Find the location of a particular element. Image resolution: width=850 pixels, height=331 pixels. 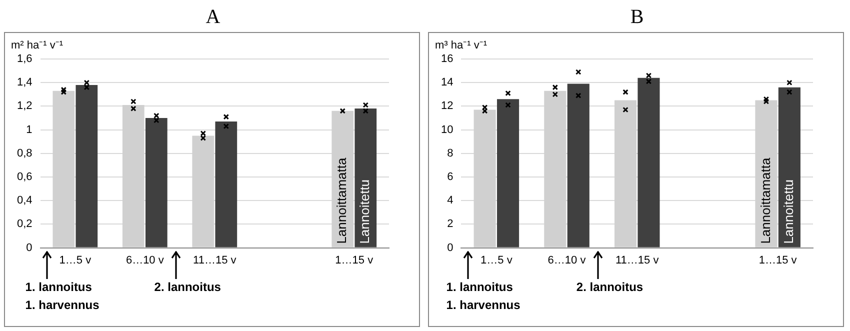

y-axis-title: m² ha⁻¹ v⁻¹ is located at coordinates (37, 46).